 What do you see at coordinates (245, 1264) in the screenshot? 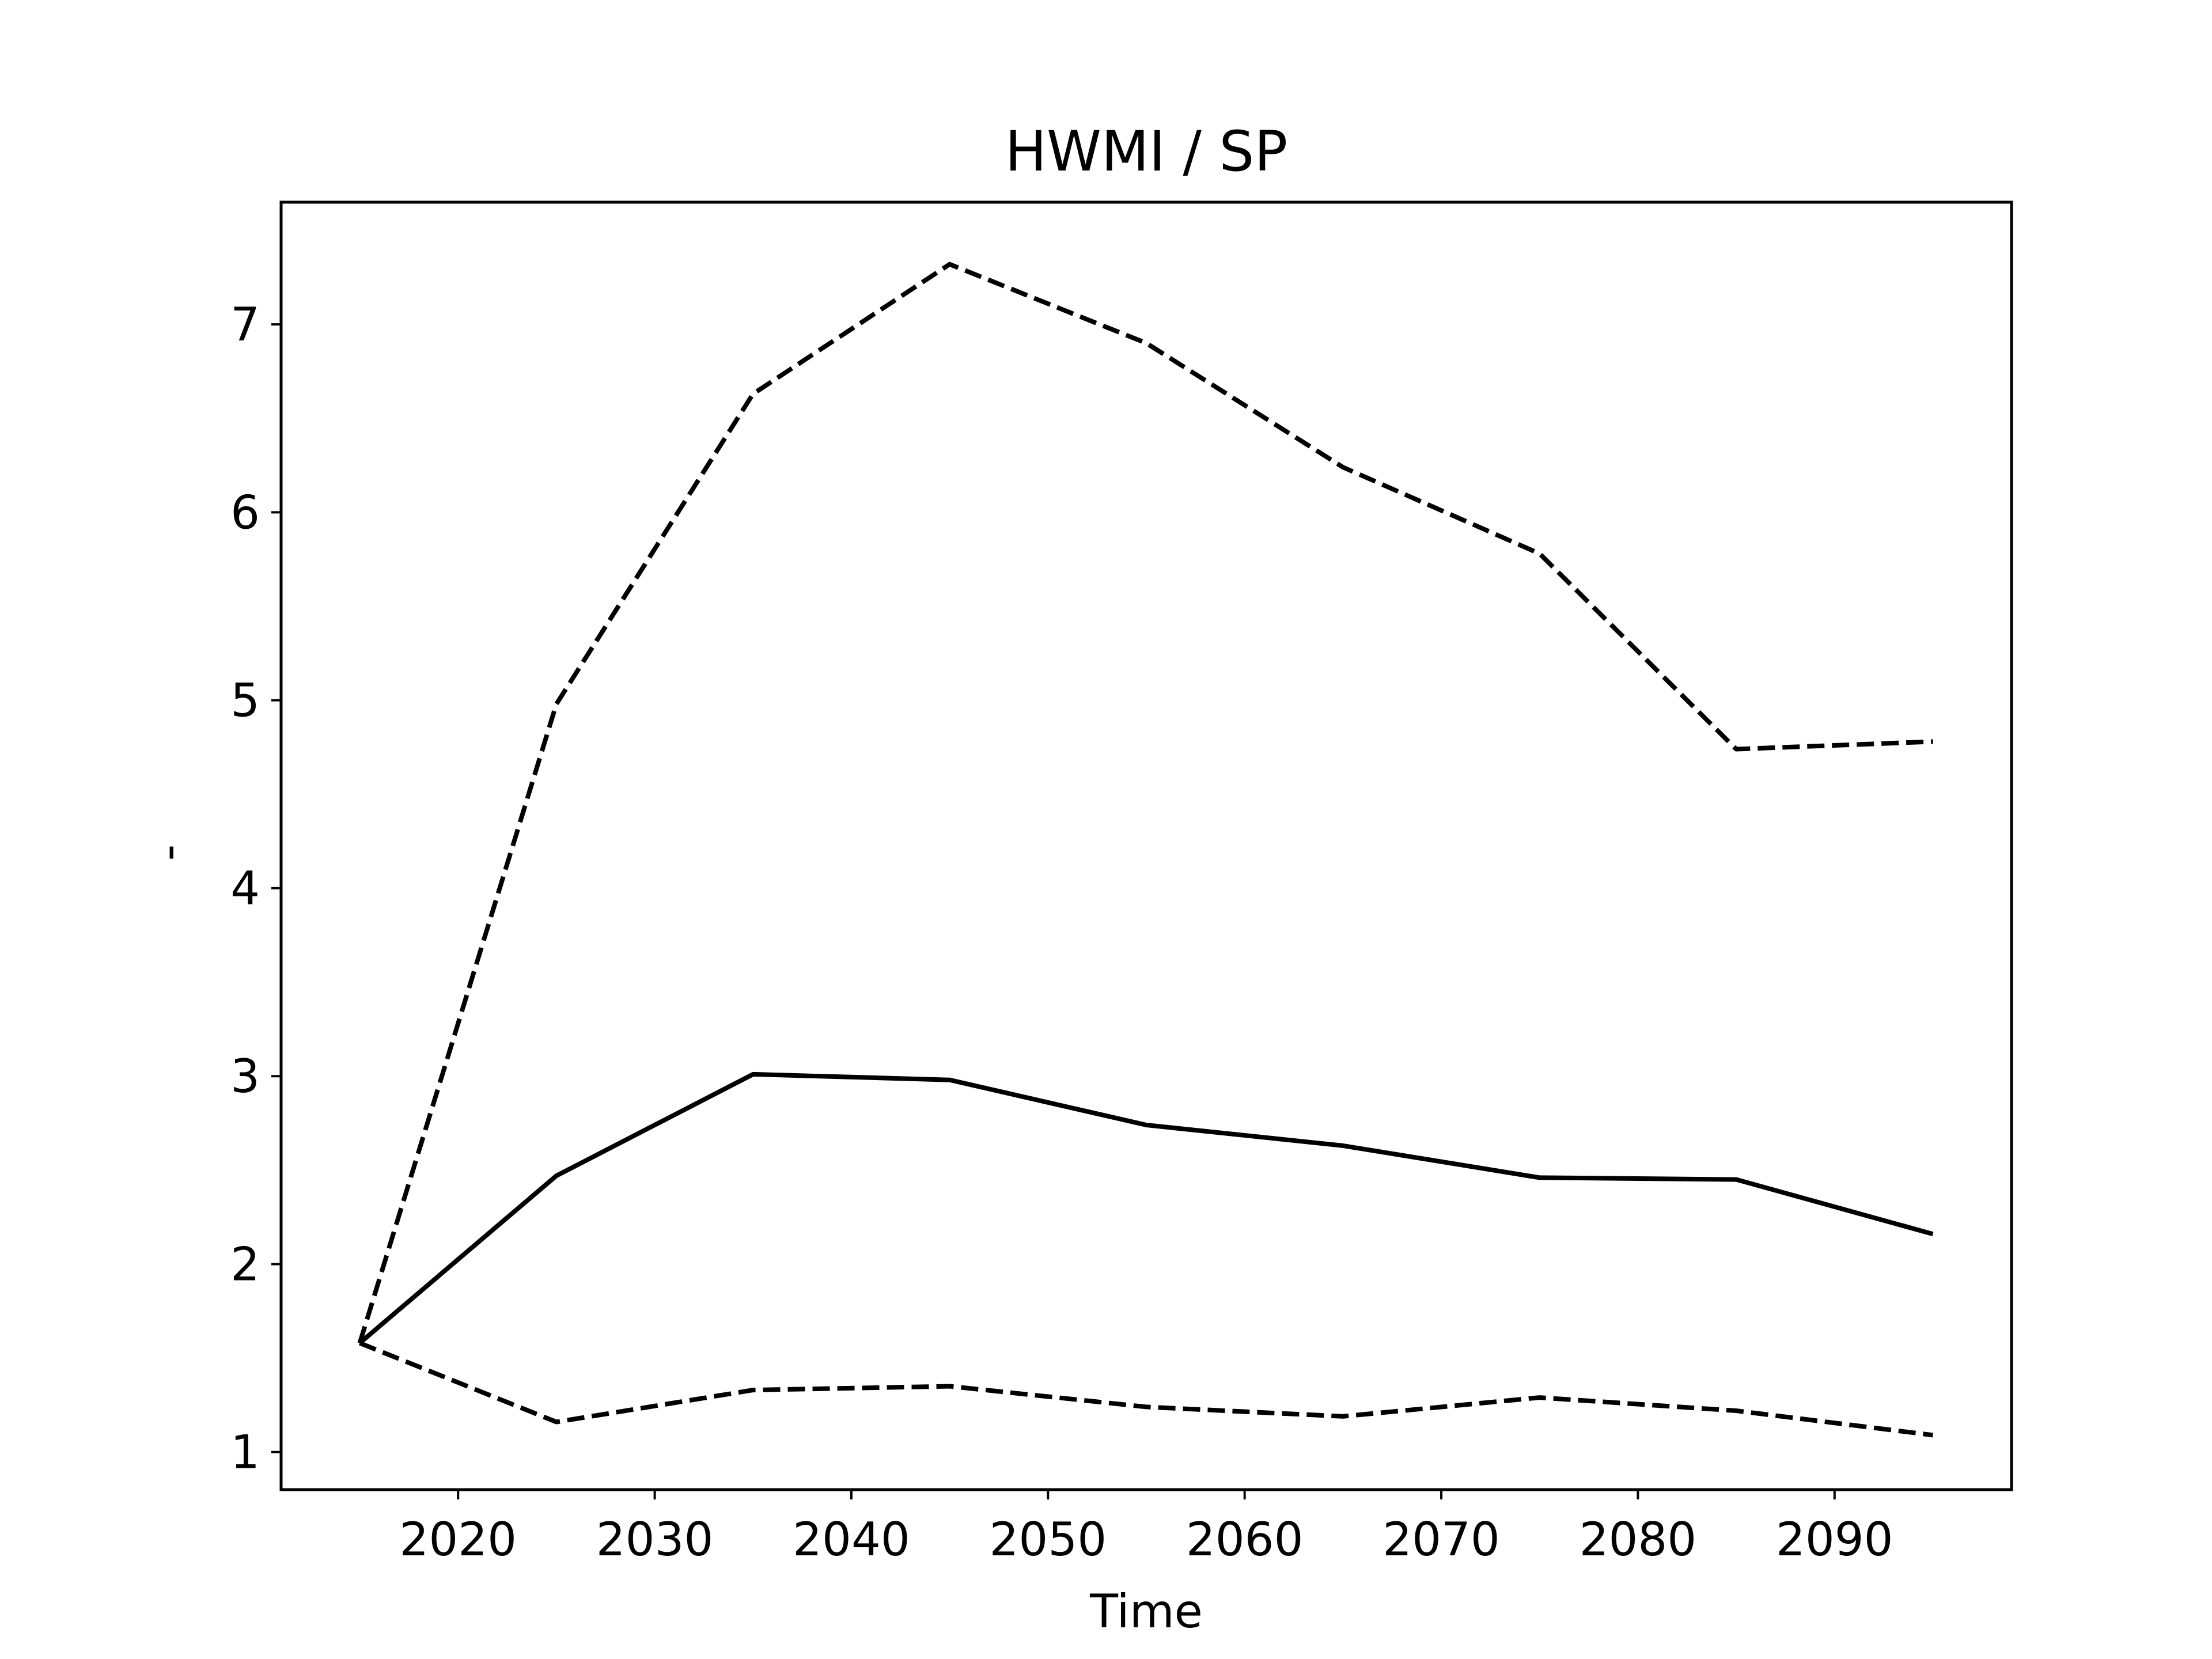
I see `y-tick-label: 2` at bounding box center [245, 1264].